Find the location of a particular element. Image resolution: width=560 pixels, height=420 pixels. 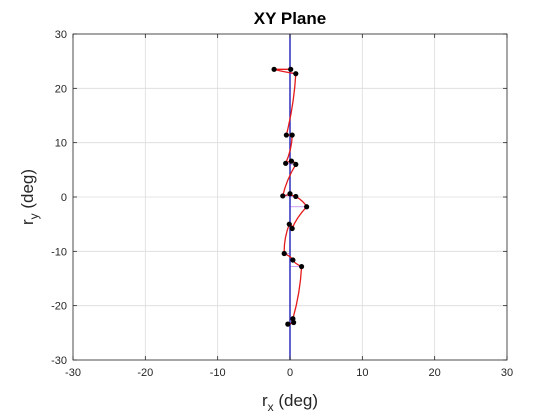

y-tick-label: 30 is located at coordinates (61, 35).